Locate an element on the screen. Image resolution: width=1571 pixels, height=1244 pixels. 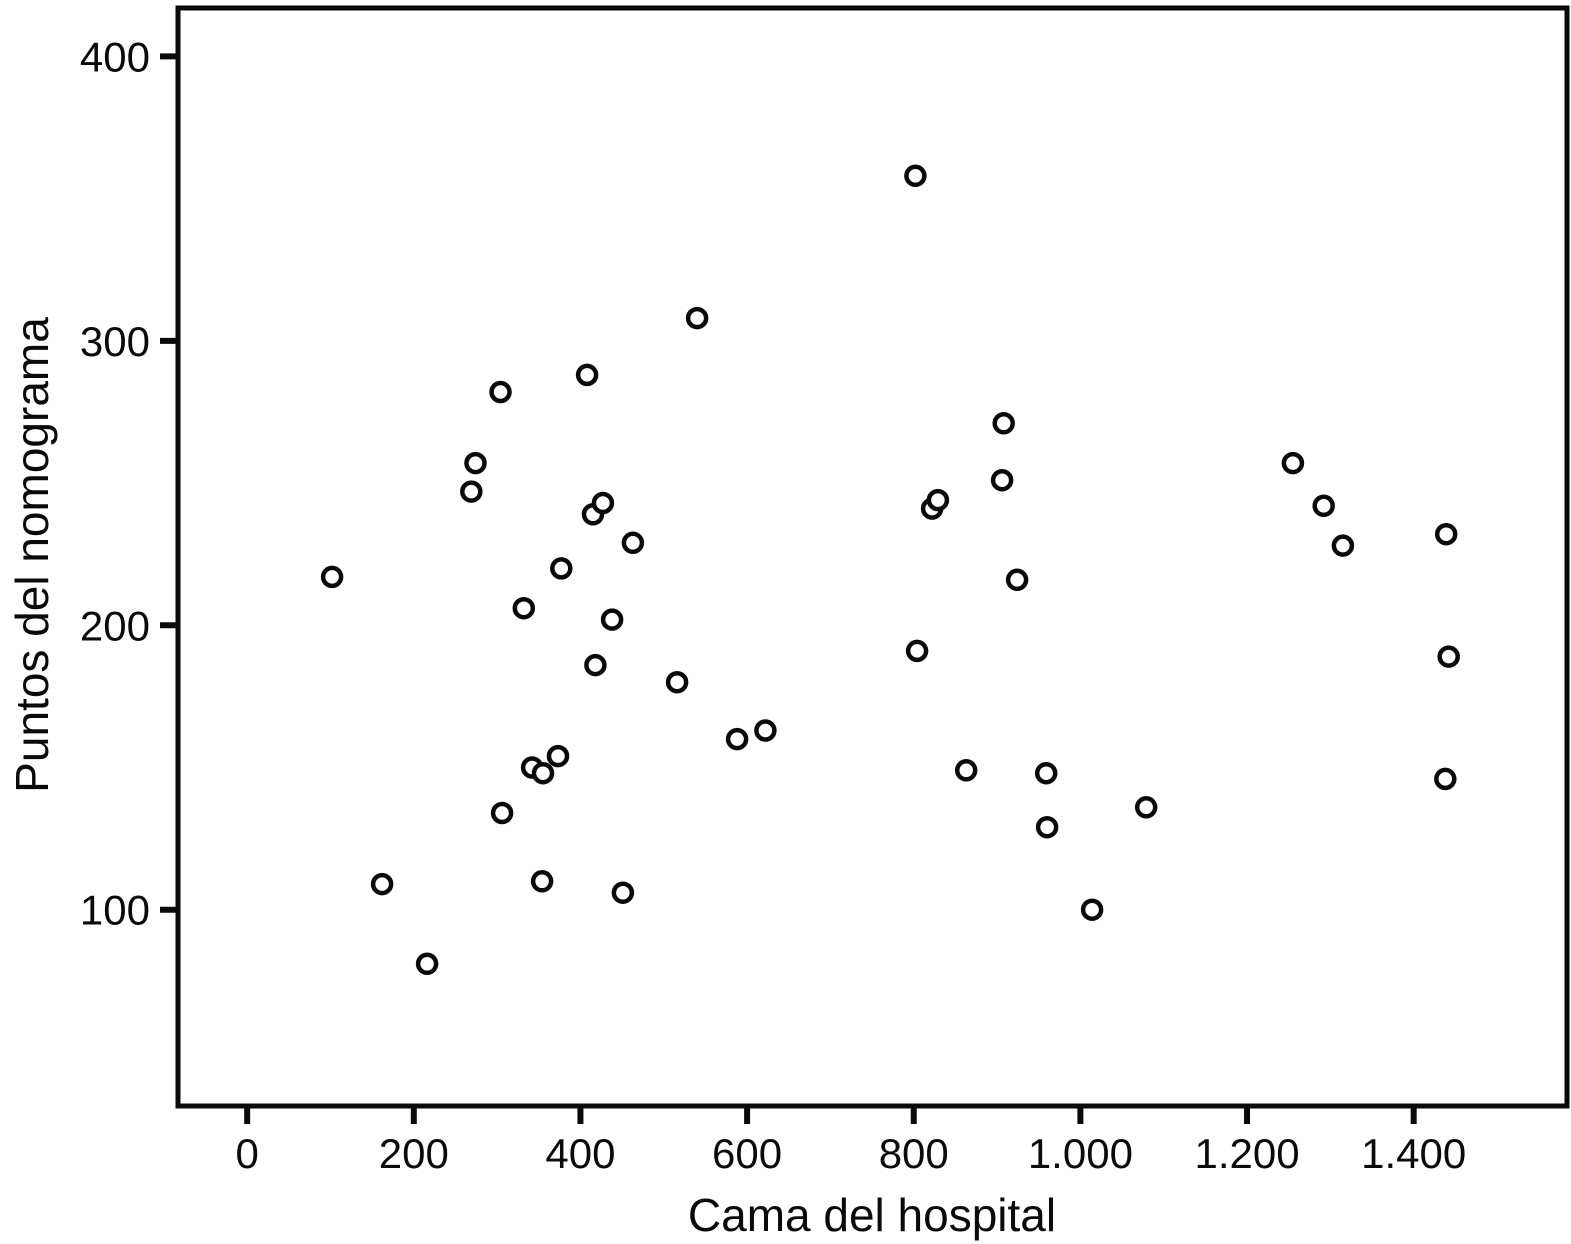
x-tick-label: 400 is located at coordinates (580, 1153).